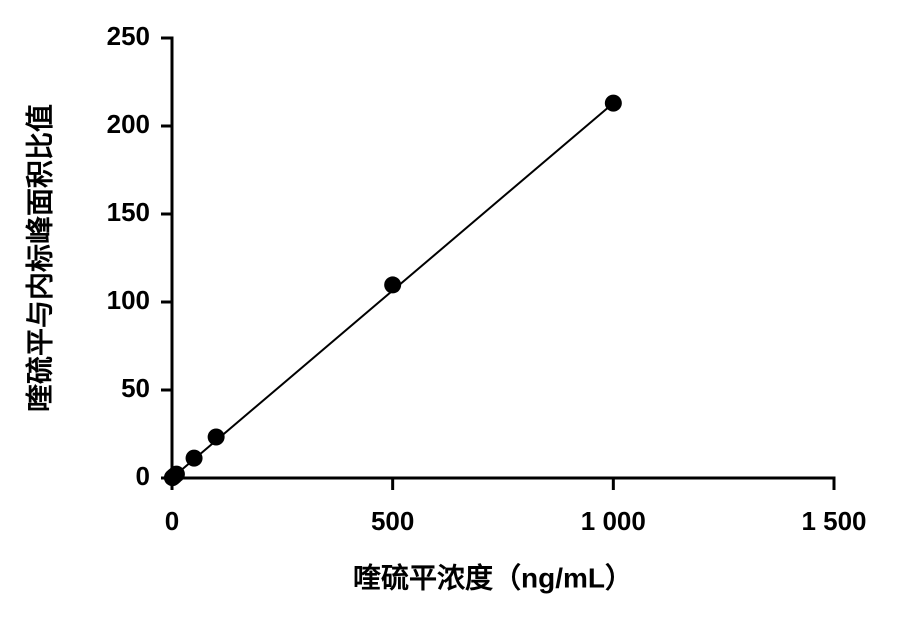  Describe the element at coordinates (143, 476) in the screenshot. I see `y-tick-label: 0` at that location.